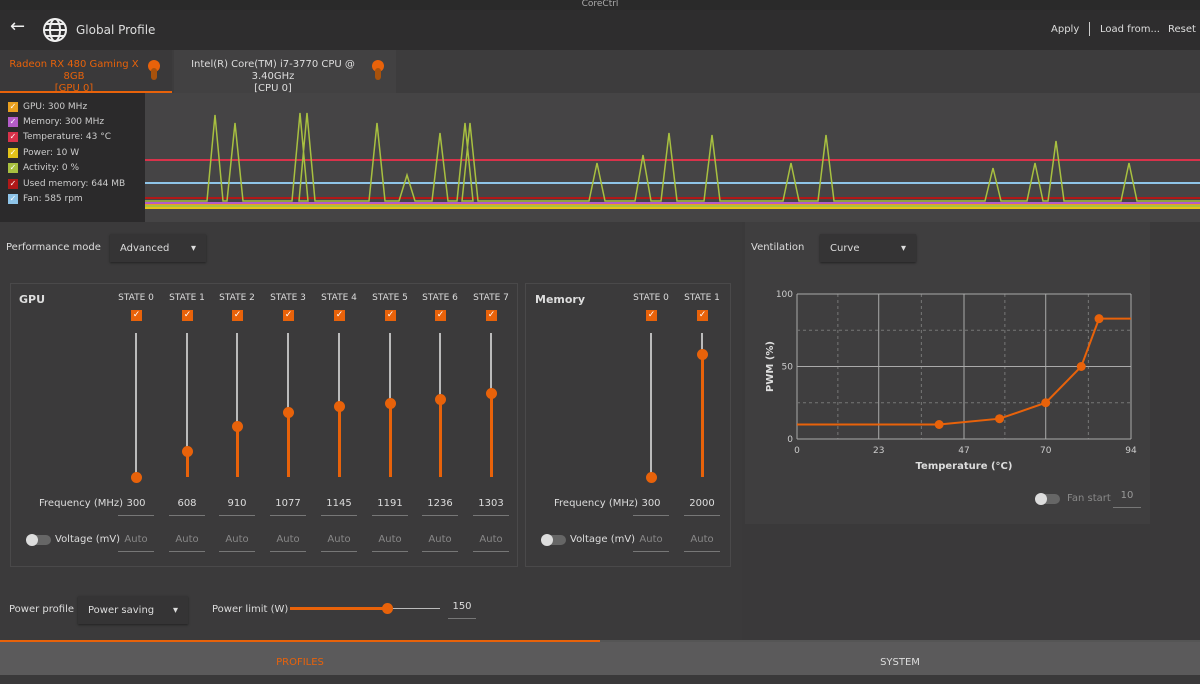 Image resolution: width=1200 pixels, height=684 pixels. I want to click on gpu-voltage-toggle, so click(38, 540).